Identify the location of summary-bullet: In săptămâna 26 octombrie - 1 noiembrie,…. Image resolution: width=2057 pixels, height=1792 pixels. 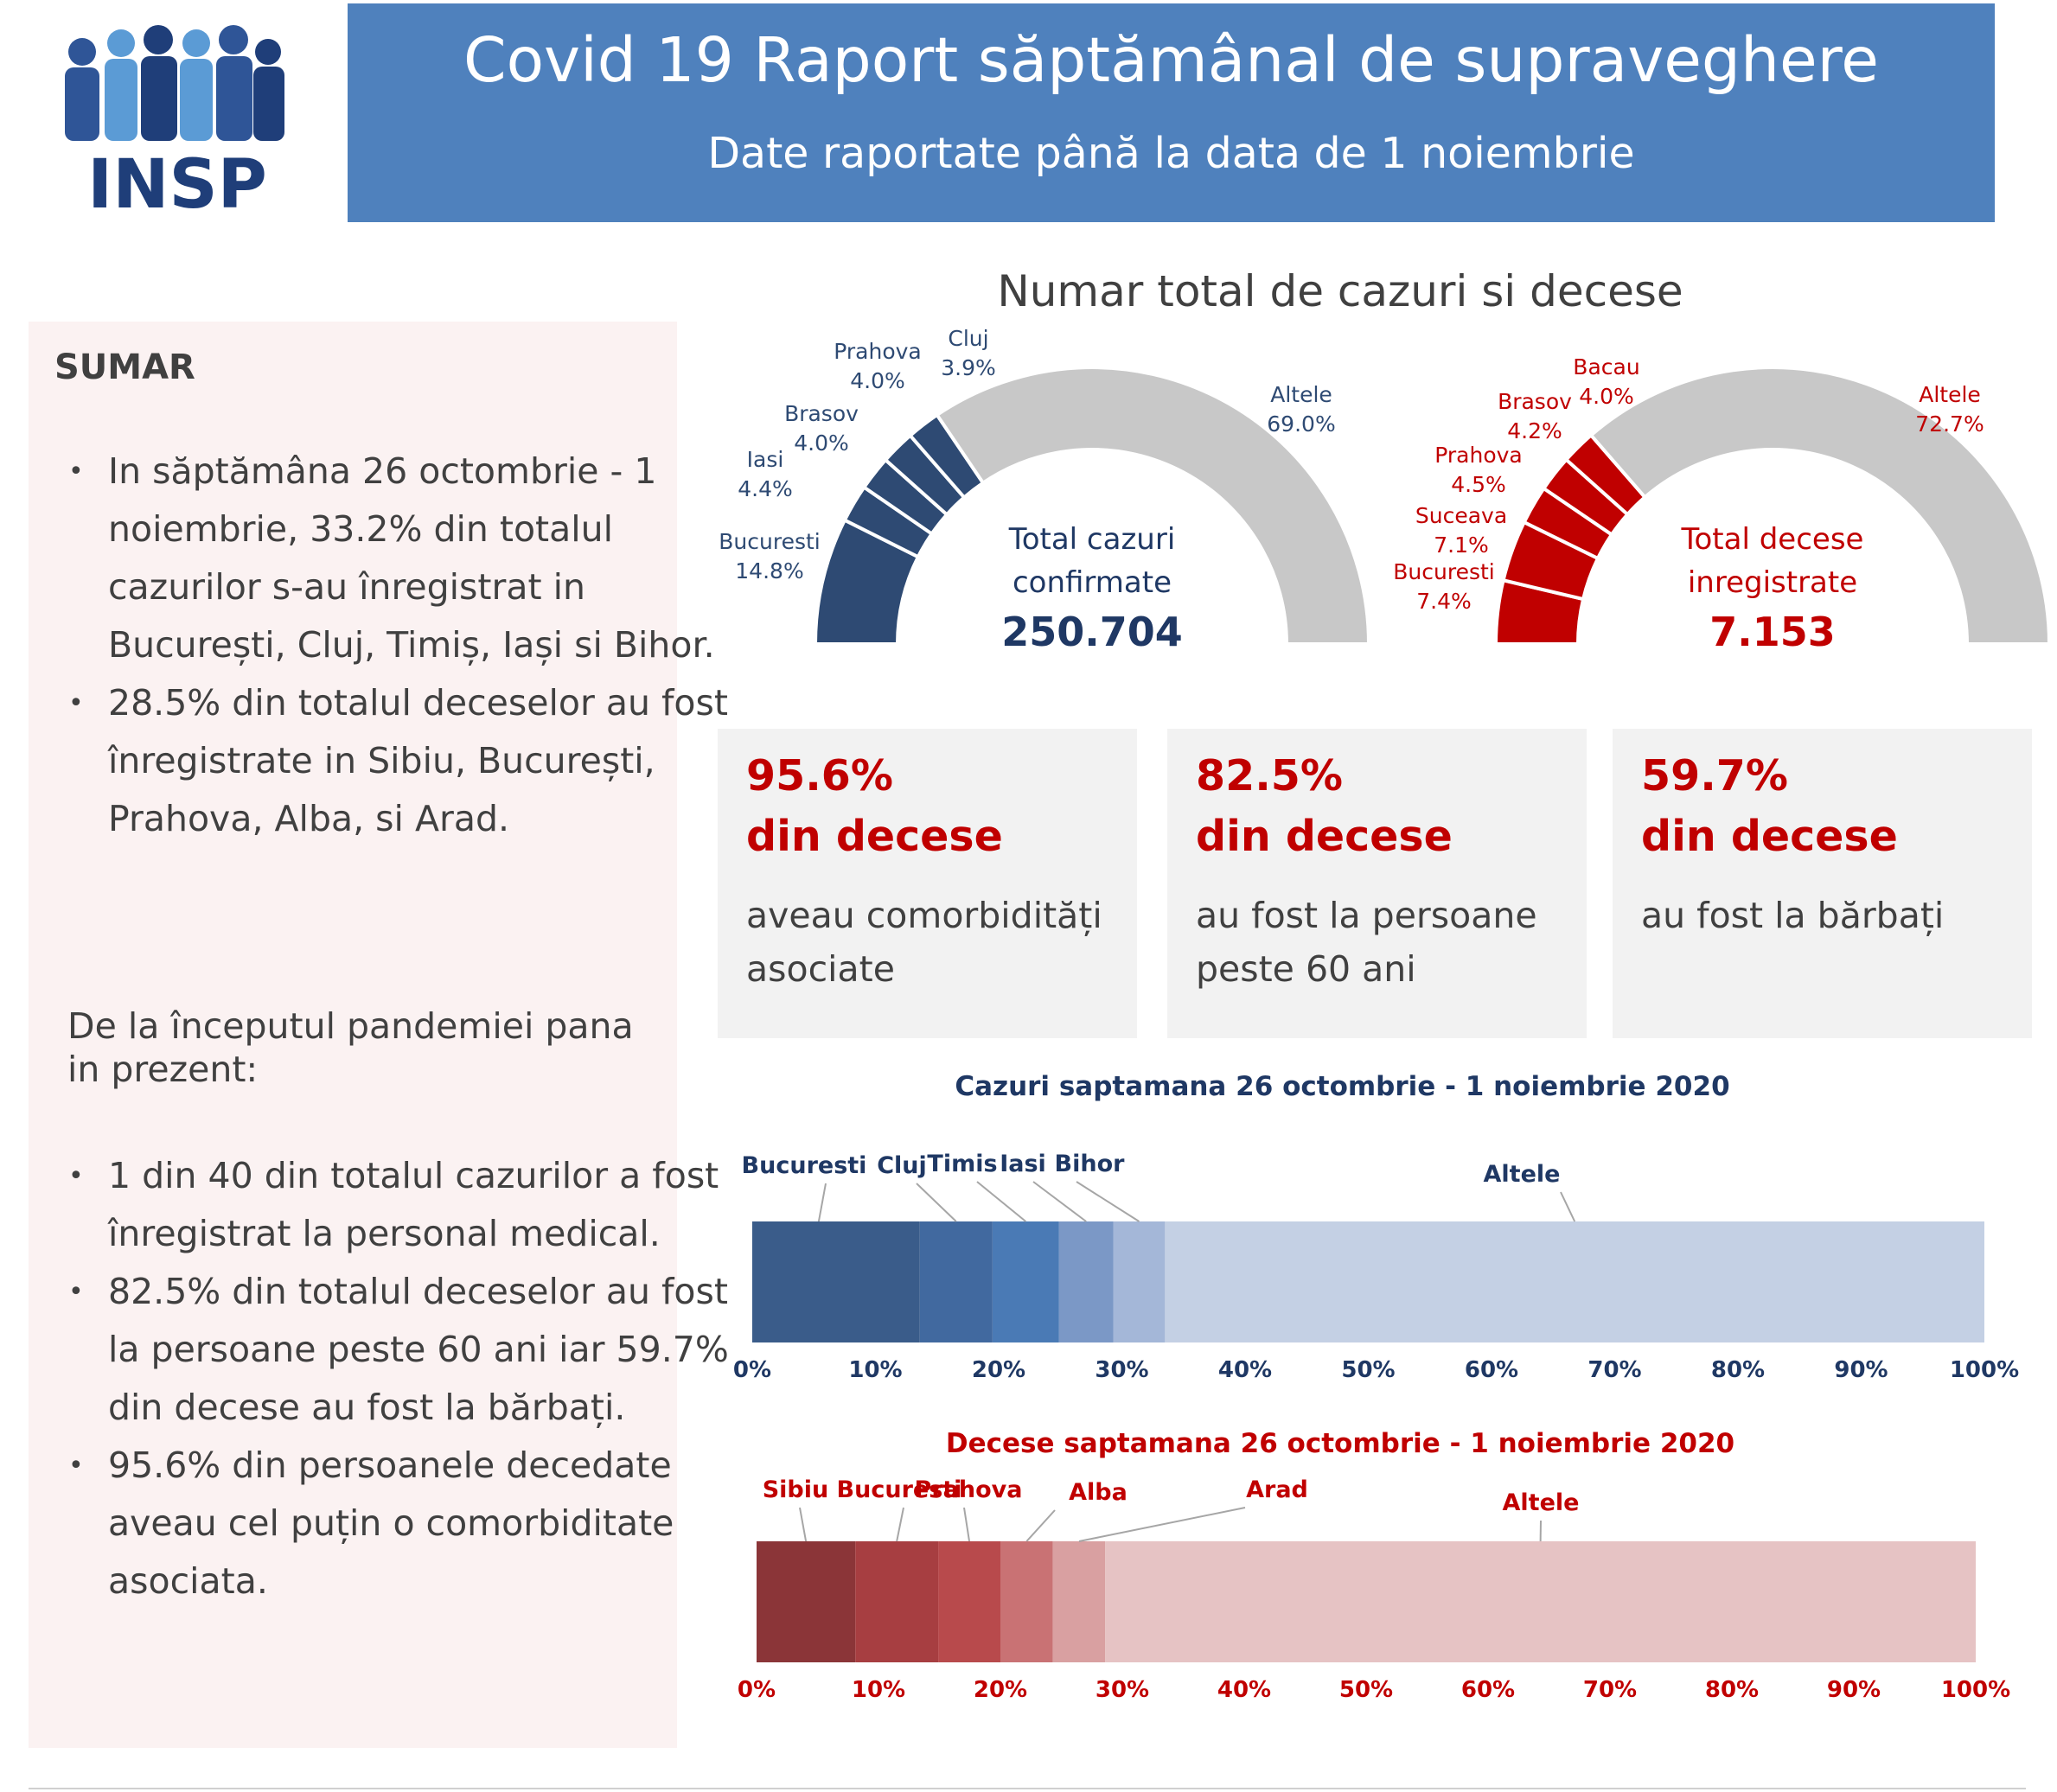
(399, 559).